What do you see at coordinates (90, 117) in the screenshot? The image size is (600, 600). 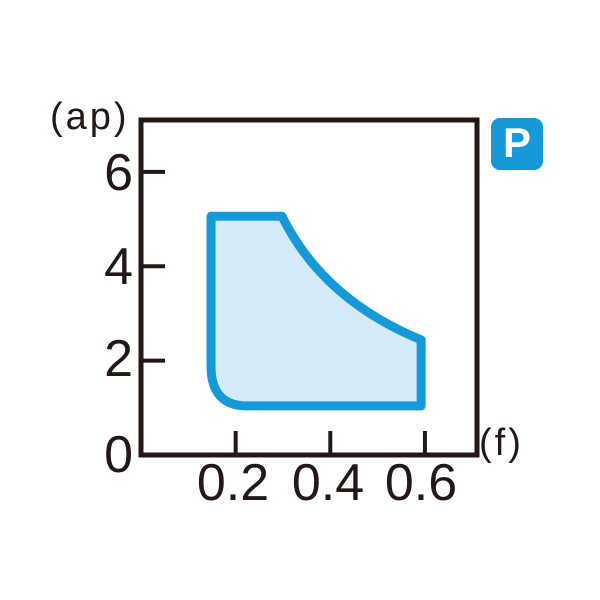 I see `y-axis-label: (ap)` at bounding box center [90, 117].